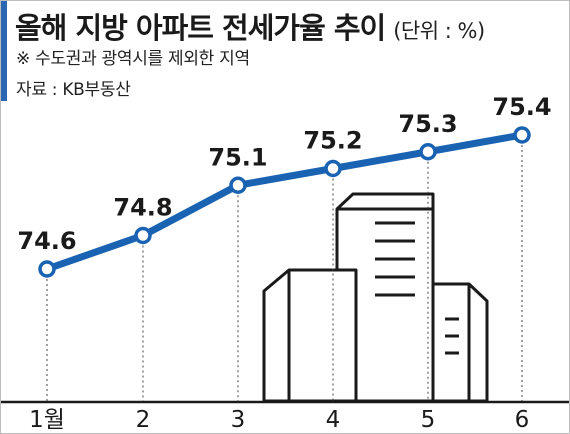  I want to click on header: 올해 지방 아파트 전세가율 추이 (단위 : %), so click(250, 26).